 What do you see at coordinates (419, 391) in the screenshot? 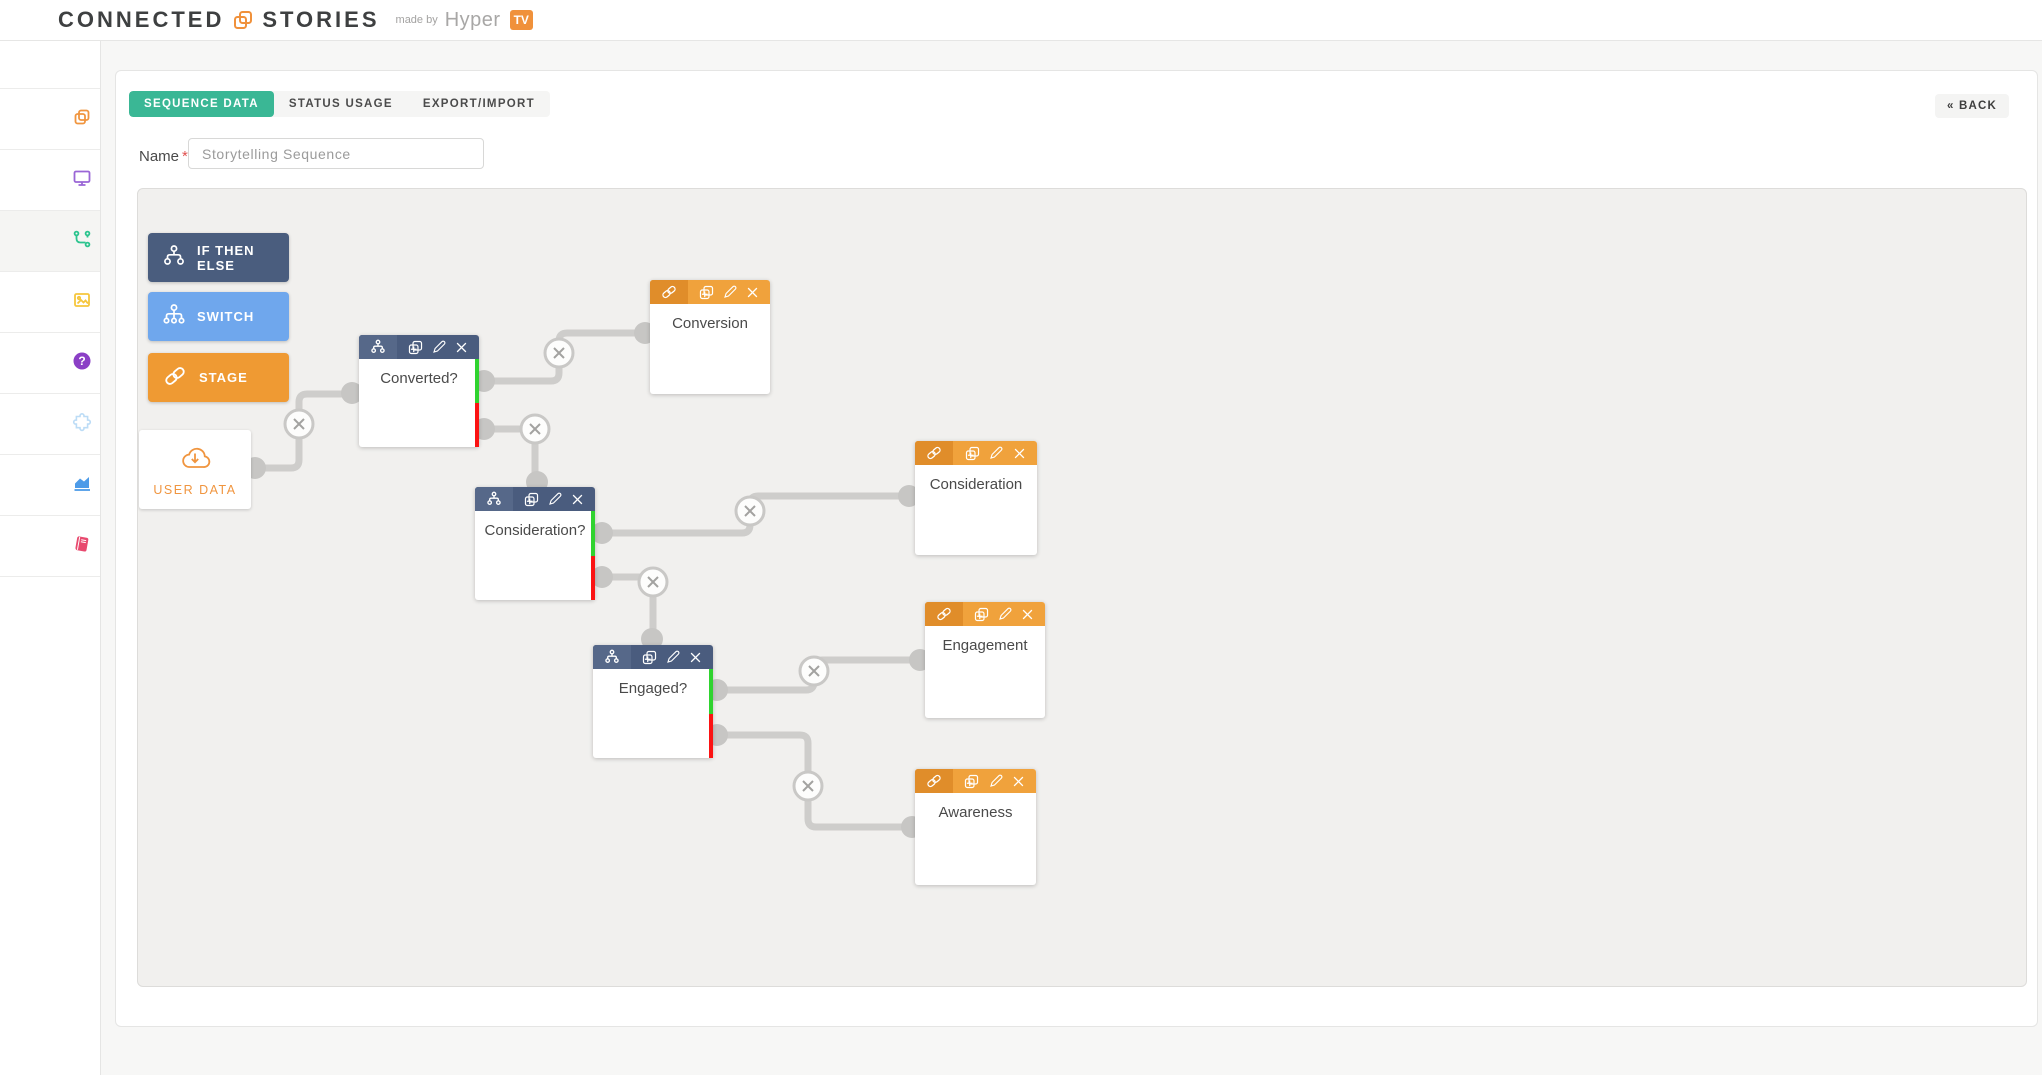
I see `node-converted: Converted?` at bounding box center [419, 391].